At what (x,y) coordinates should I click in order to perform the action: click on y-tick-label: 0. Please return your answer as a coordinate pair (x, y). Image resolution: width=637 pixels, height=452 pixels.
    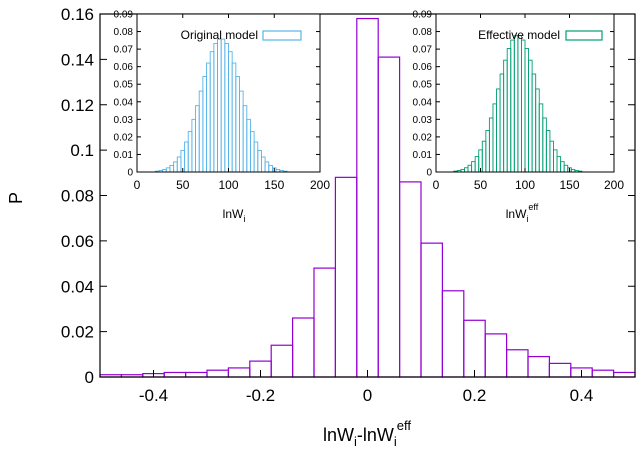
    Looking at the image, I should click on (89, 377).